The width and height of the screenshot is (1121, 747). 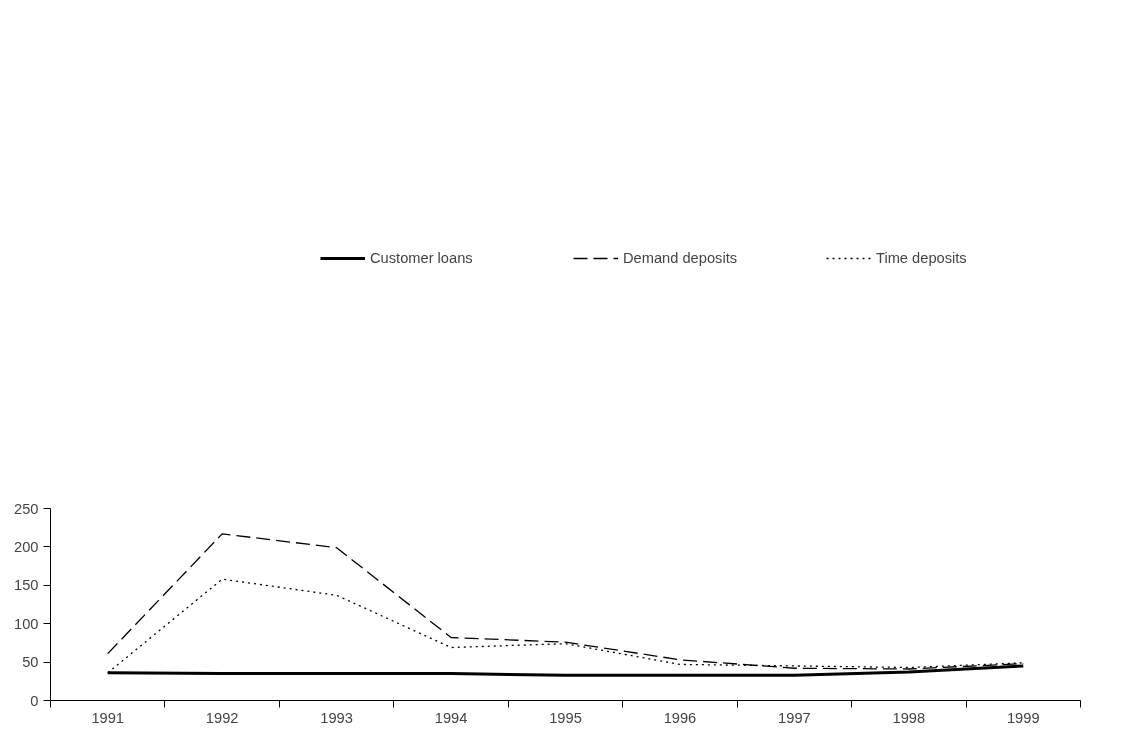 I want to click on x-tick-label: 1994, so click(x=451, y=717).